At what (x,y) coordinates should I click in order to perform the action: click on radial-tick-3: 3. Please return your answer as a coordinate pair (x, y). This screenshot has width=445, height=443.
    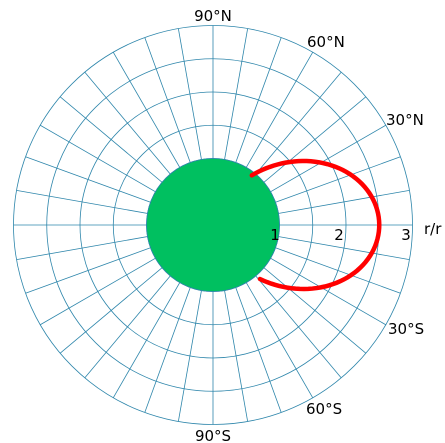
    Looking at the image, I should click on (406, 235).